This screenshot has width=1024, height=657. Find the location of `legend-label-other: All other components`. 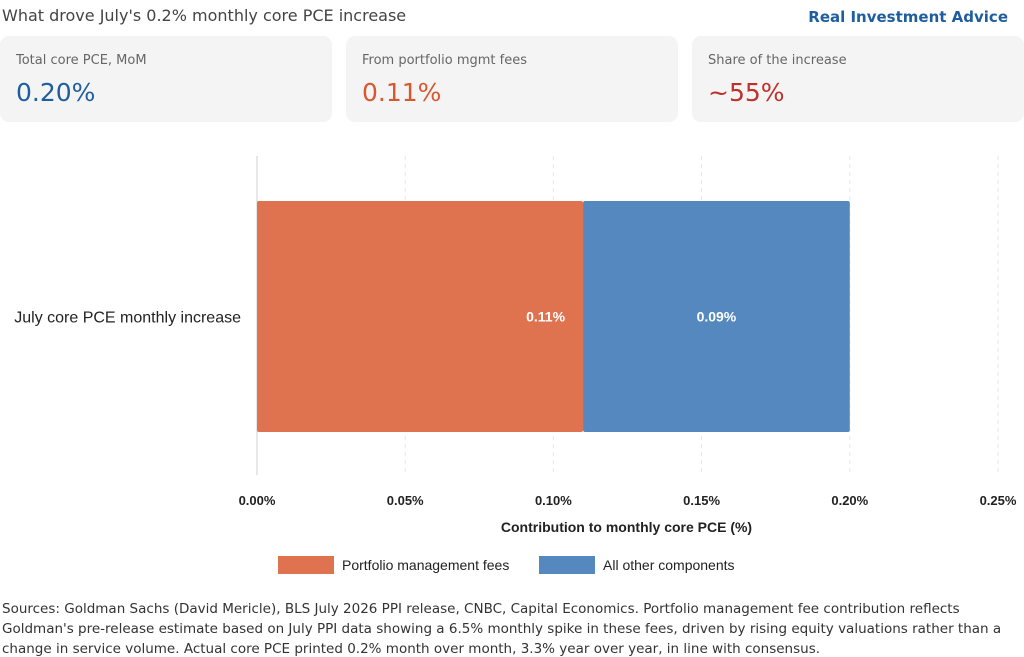

legend-label-other: All other components is located at coordinates (669, 565).